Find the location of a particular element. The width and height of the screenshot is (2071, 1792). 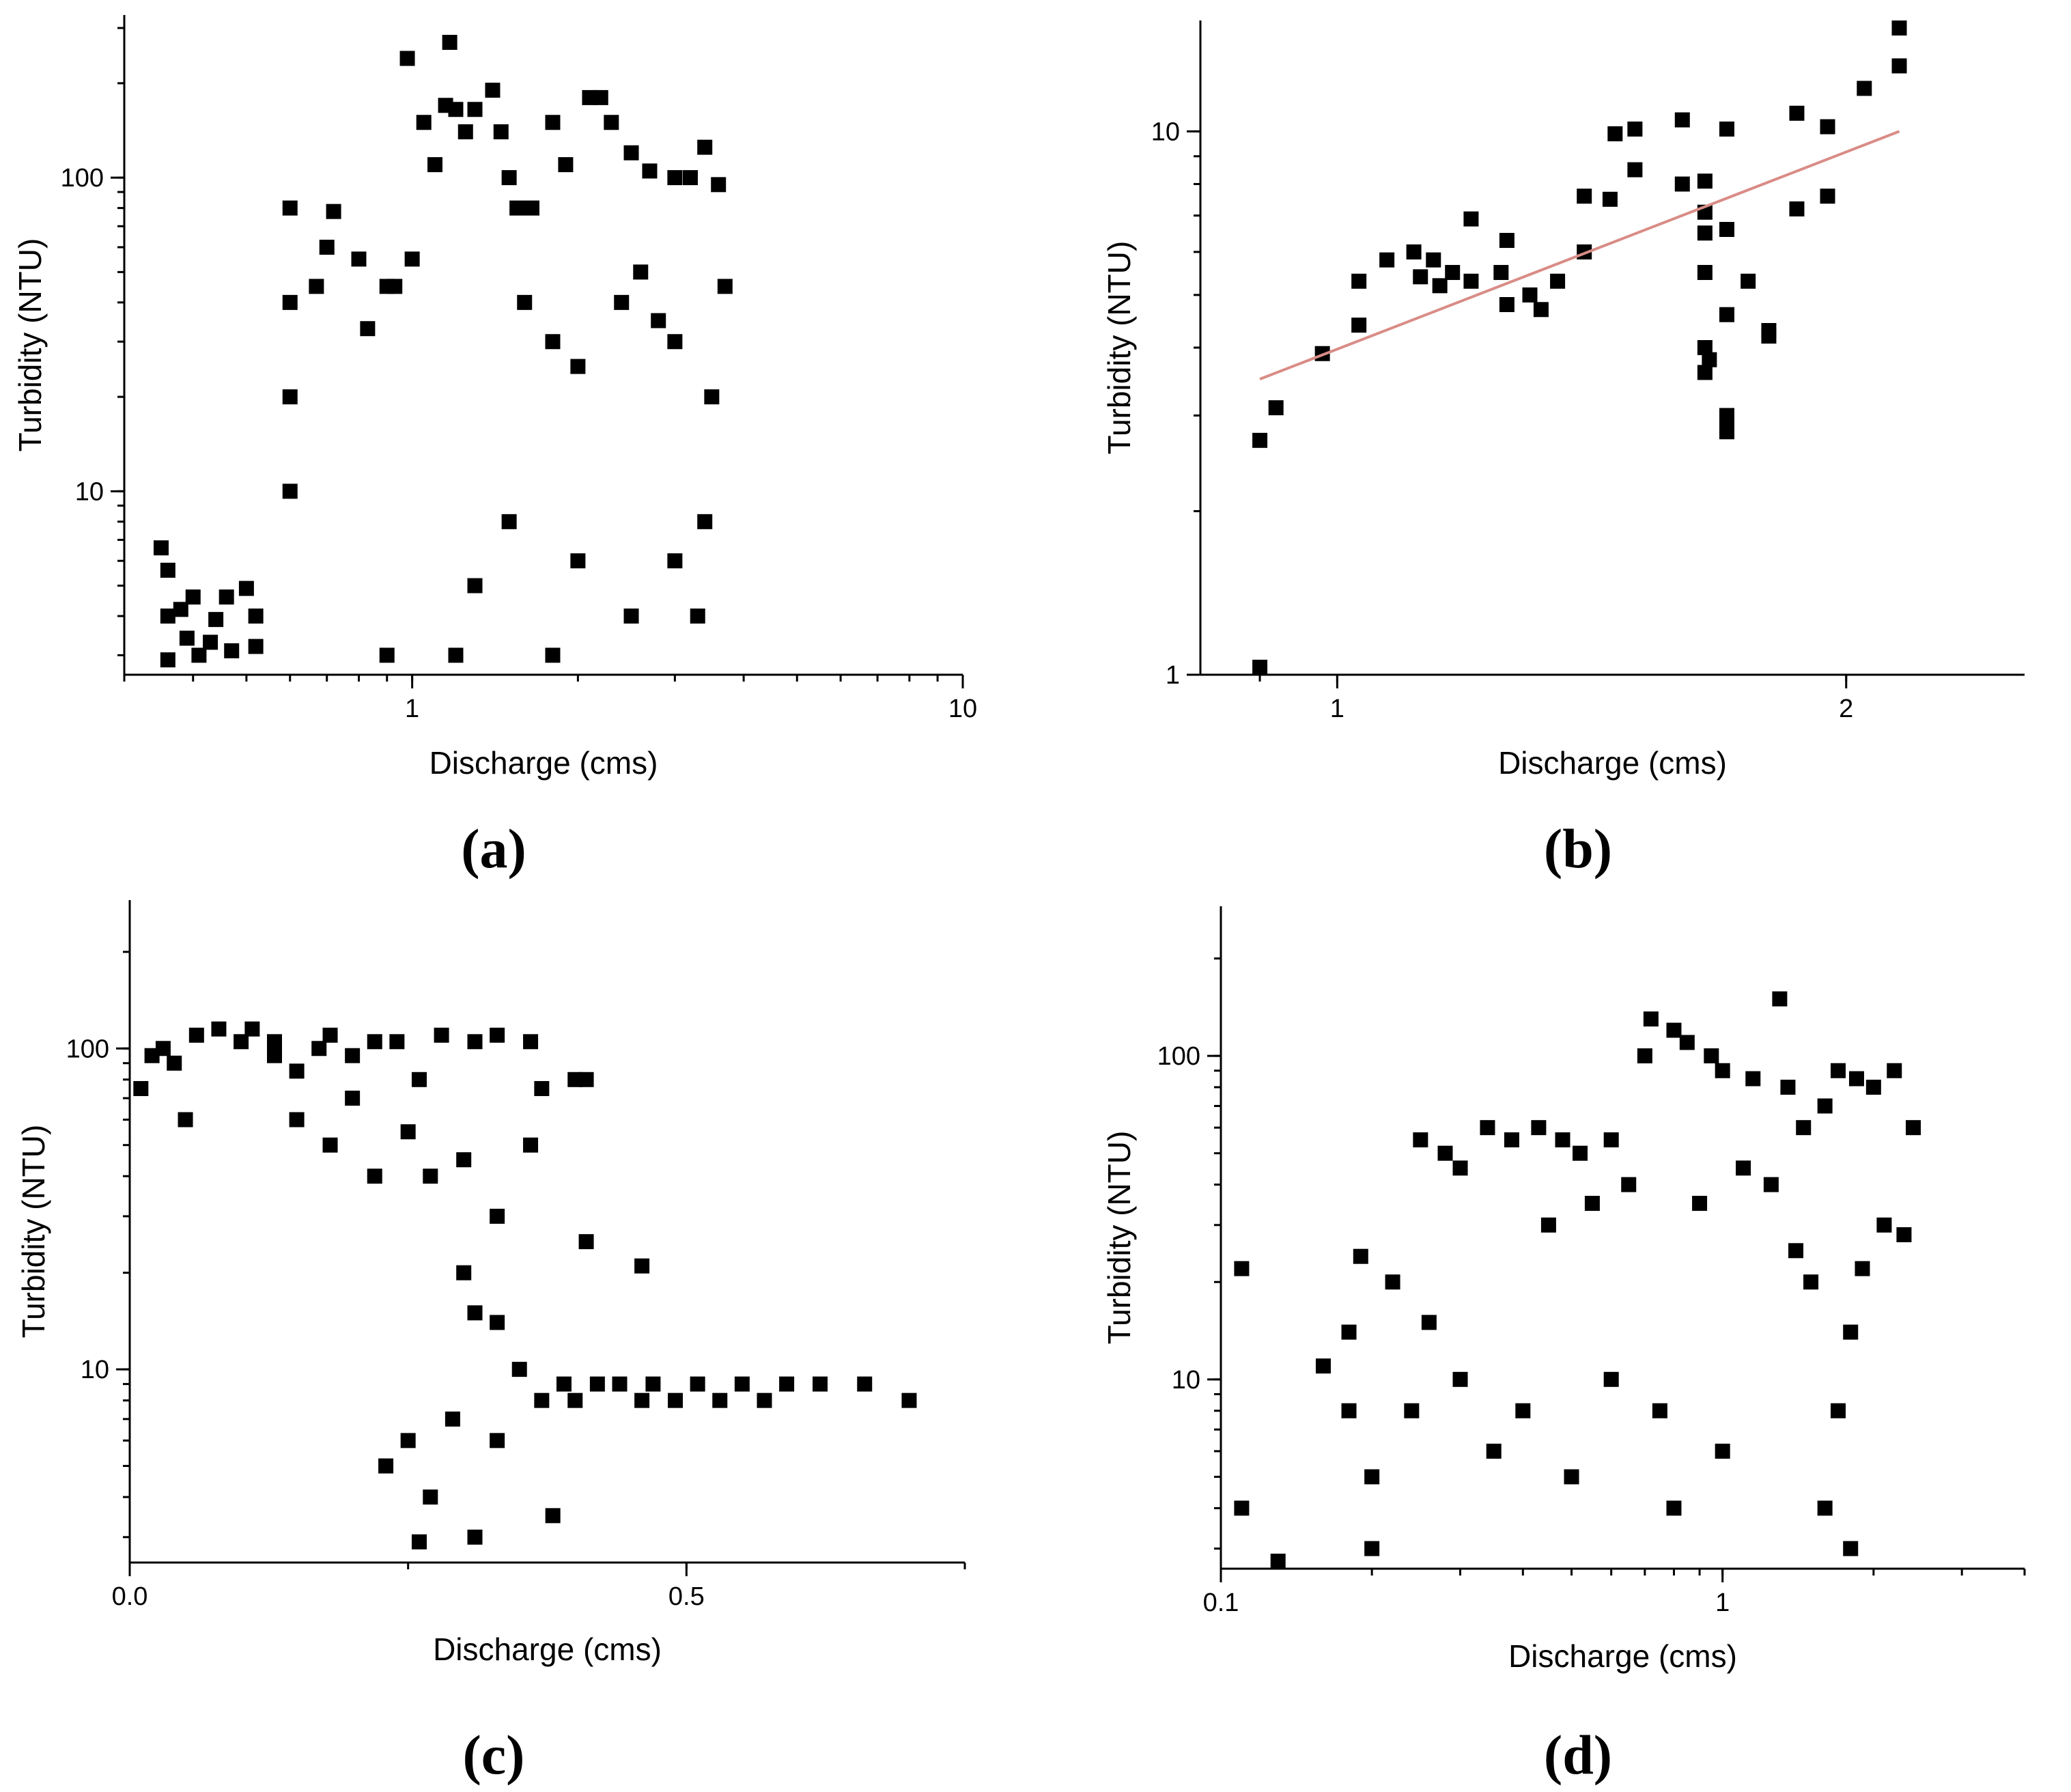

panel-label: (d) is located at coordinates (1578, 1755).